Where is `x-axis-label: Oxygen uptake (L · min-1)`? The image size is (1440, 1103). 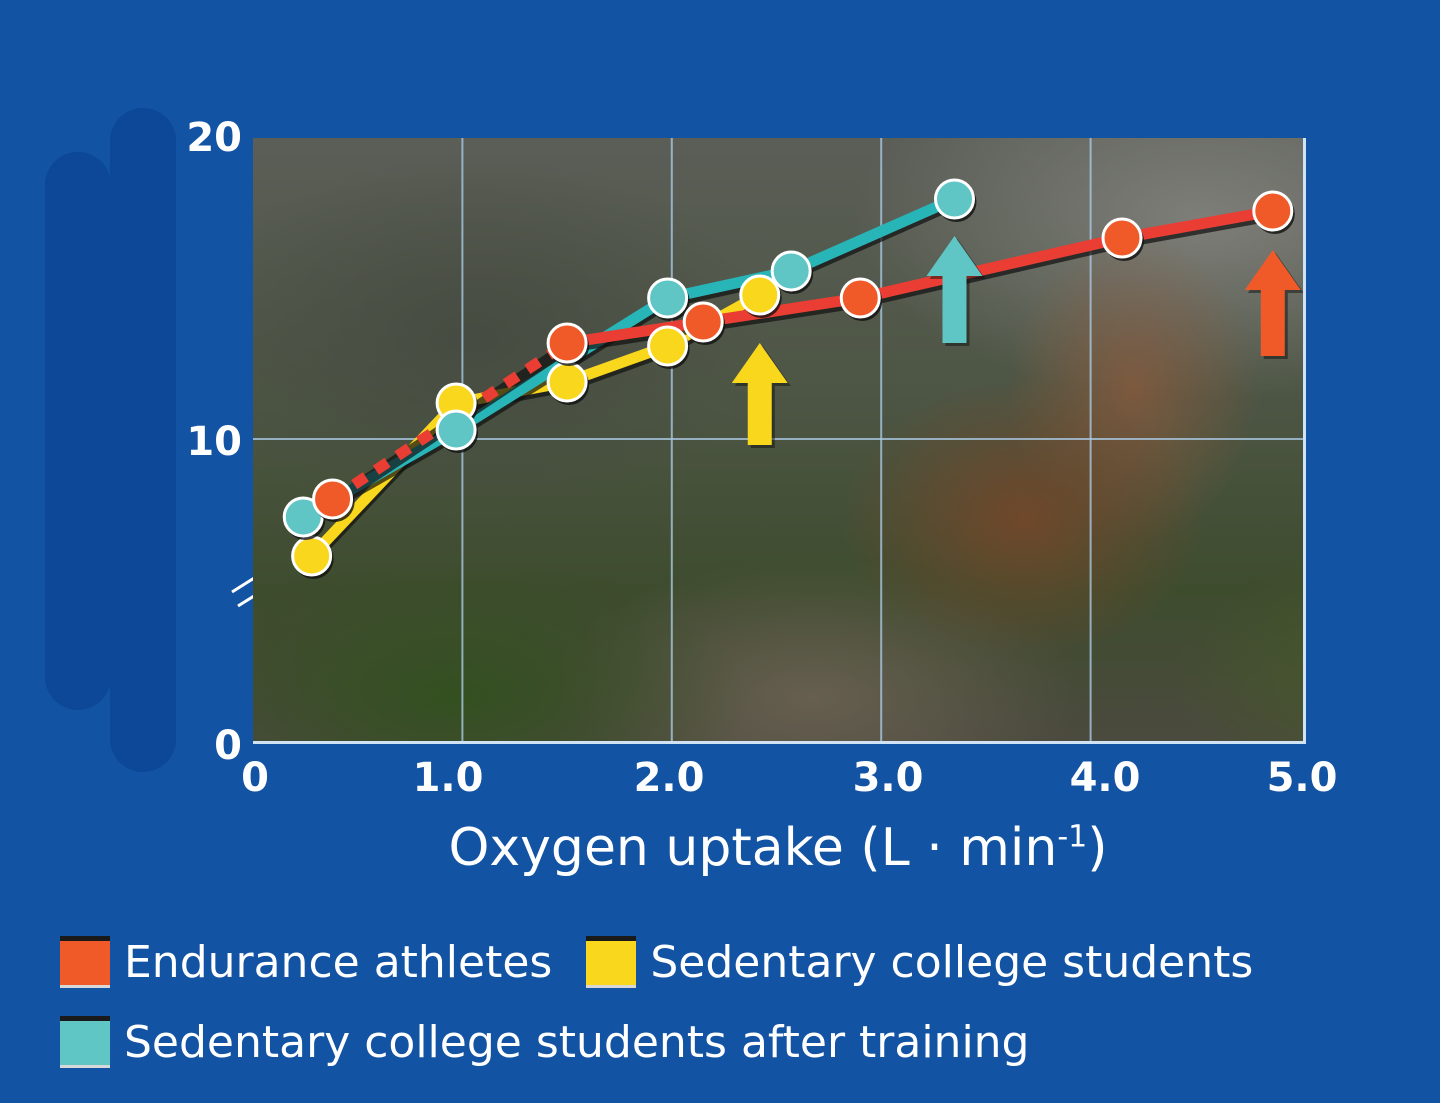 x-axis-label: Oxygen uptake (L · min-1) is located at coordinates (778, 848).